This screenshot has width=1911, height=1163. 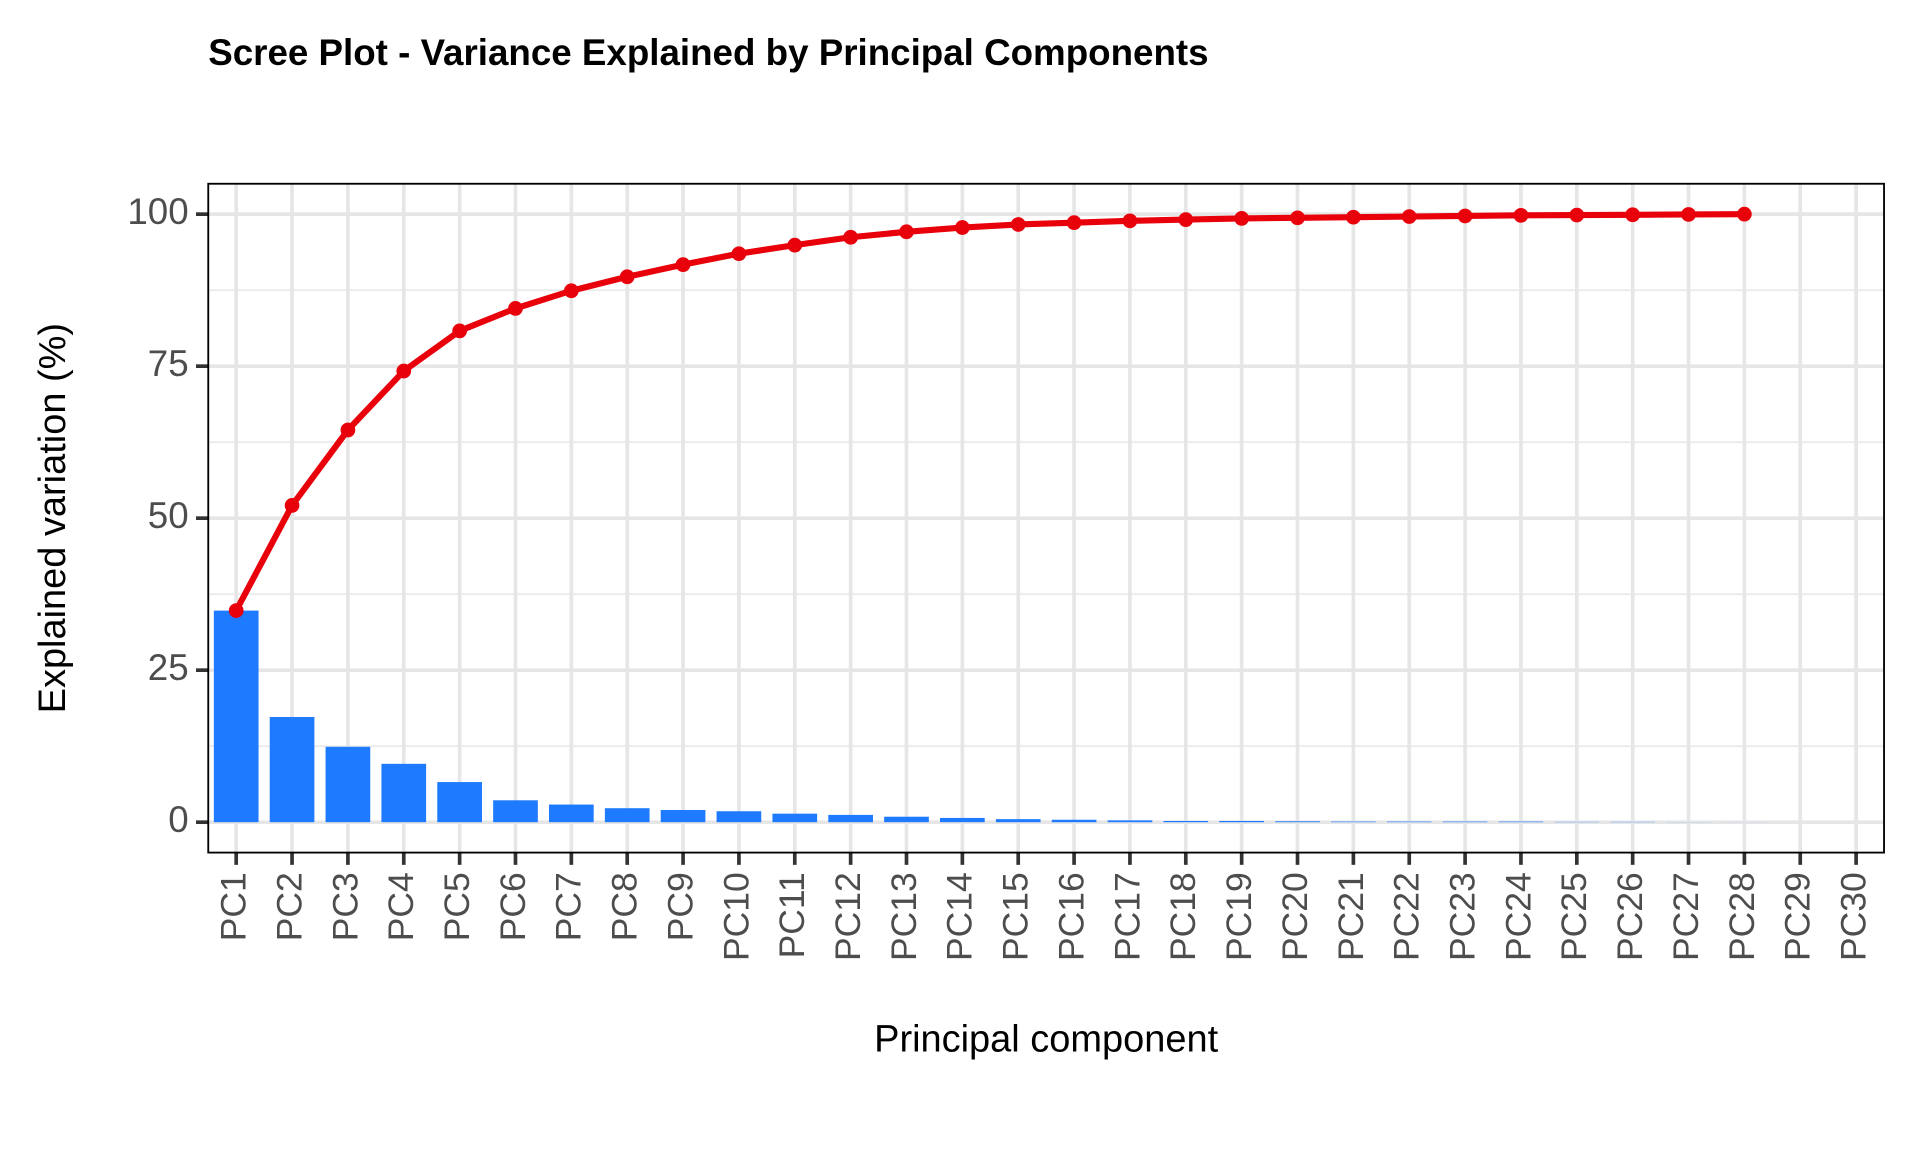 What do you see at coordinates (457, 906) in the screenshot?
I see `x-tick-label: PC5` at bounding box center [457, 906].